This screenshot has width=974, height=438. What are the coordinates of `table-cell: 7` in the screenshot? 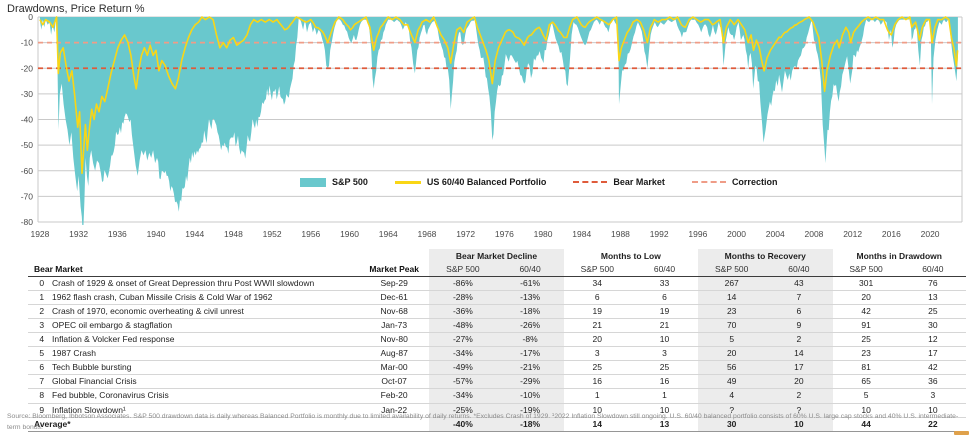 It's located at (799, 298).